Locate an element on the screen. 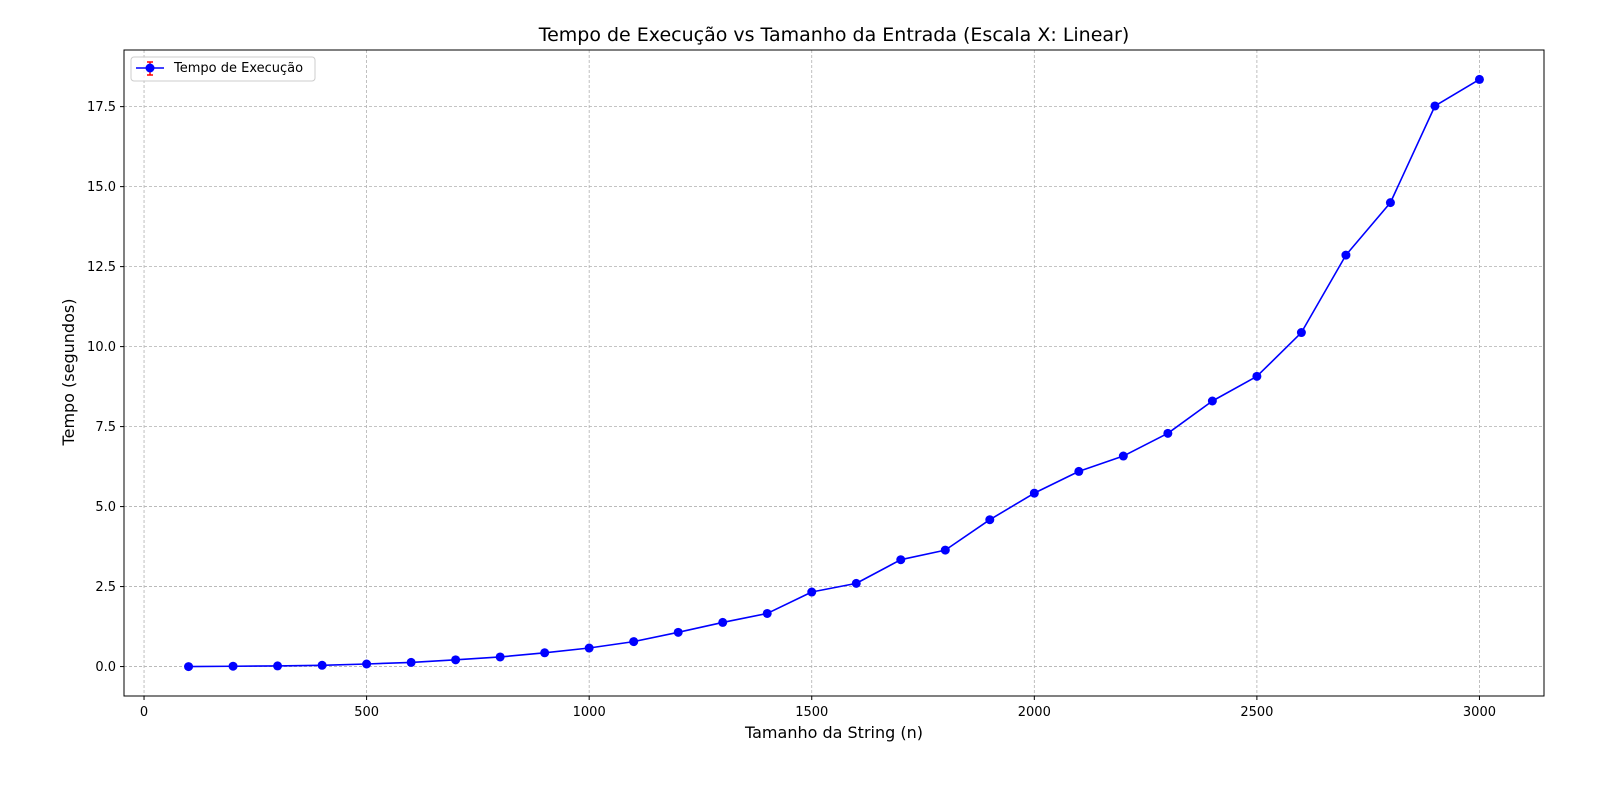 Image resolution: width=1600 pixels, height=792 pixels. x-tick-label: 500 is located at coordinates (366, 712).